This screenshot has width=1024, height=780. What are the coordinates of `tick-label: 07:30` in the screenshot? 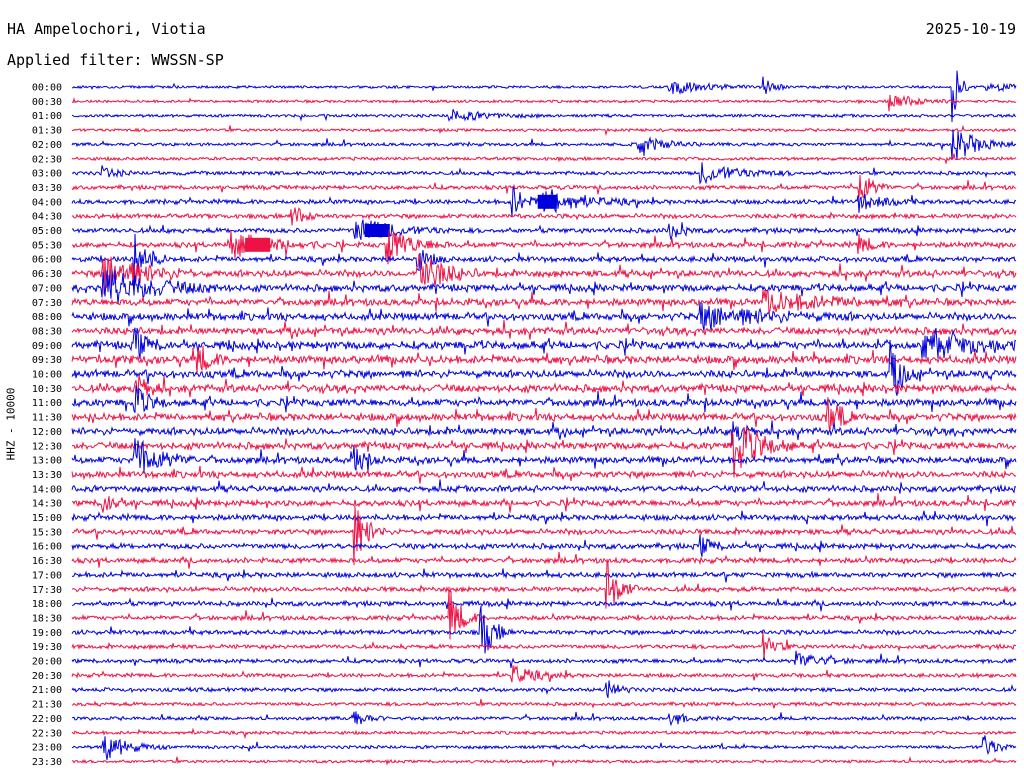 It's located at (47, 303).